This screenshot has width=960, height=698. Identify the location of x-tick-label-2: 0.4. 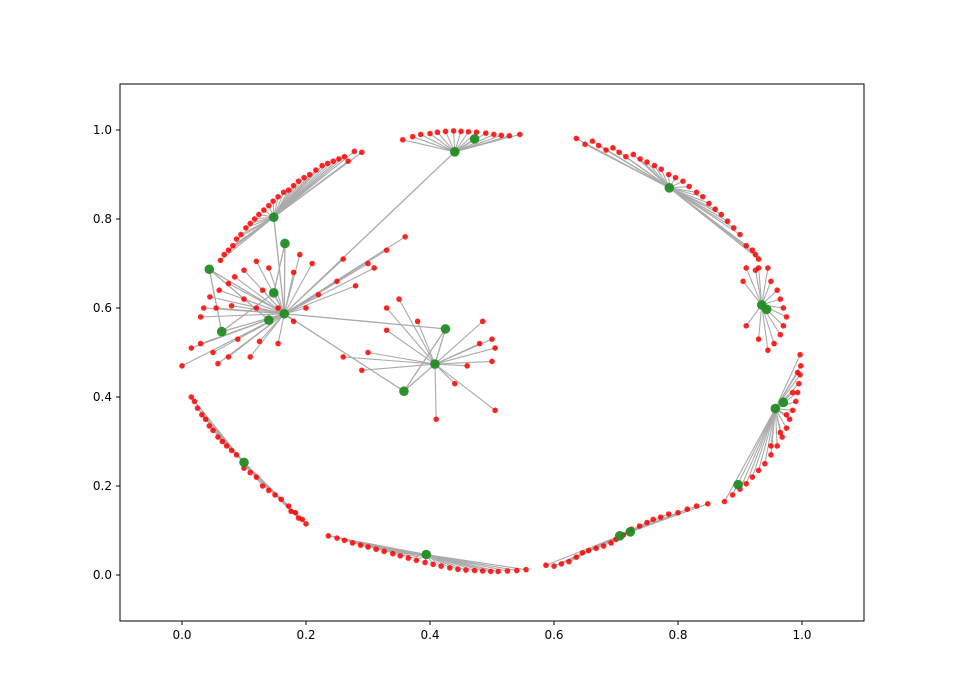
(429, 635).